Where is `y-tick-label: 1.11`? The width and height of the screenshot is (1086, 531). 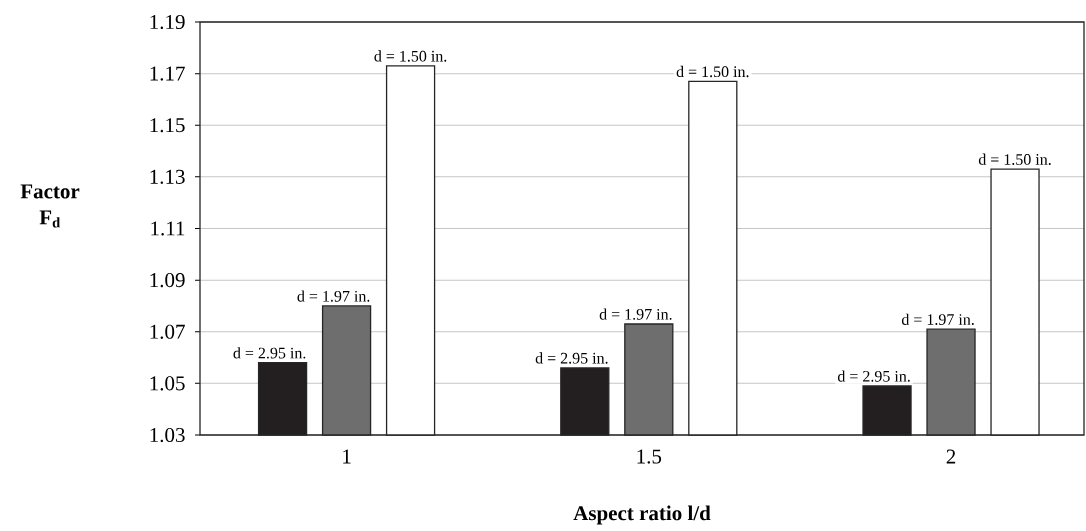 y-tick-label: 1.11 is located at coordinates (168, 228).